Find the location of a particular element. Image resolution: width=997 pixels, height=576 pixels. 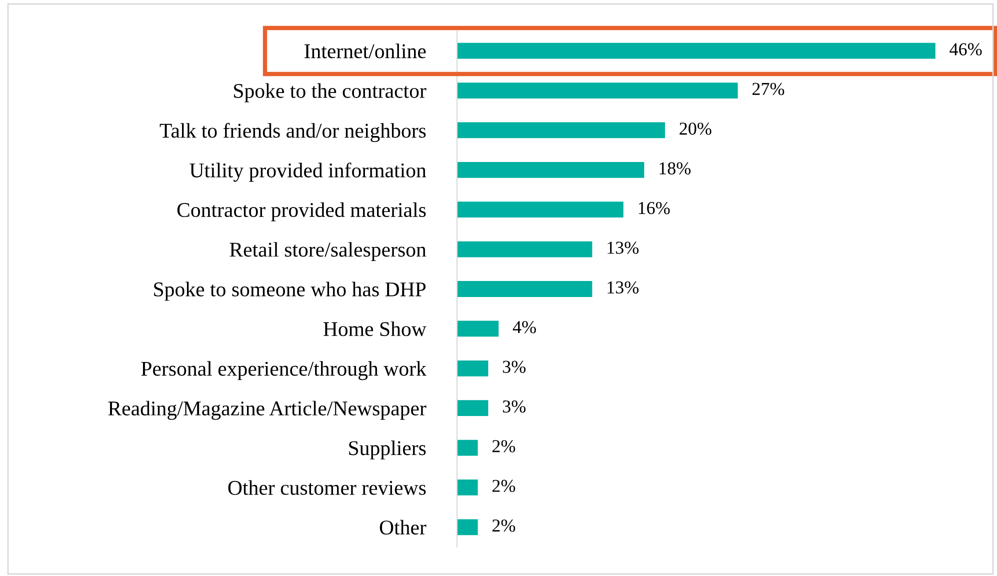

y-tick-label: Other is located at coordinates (403, 527).